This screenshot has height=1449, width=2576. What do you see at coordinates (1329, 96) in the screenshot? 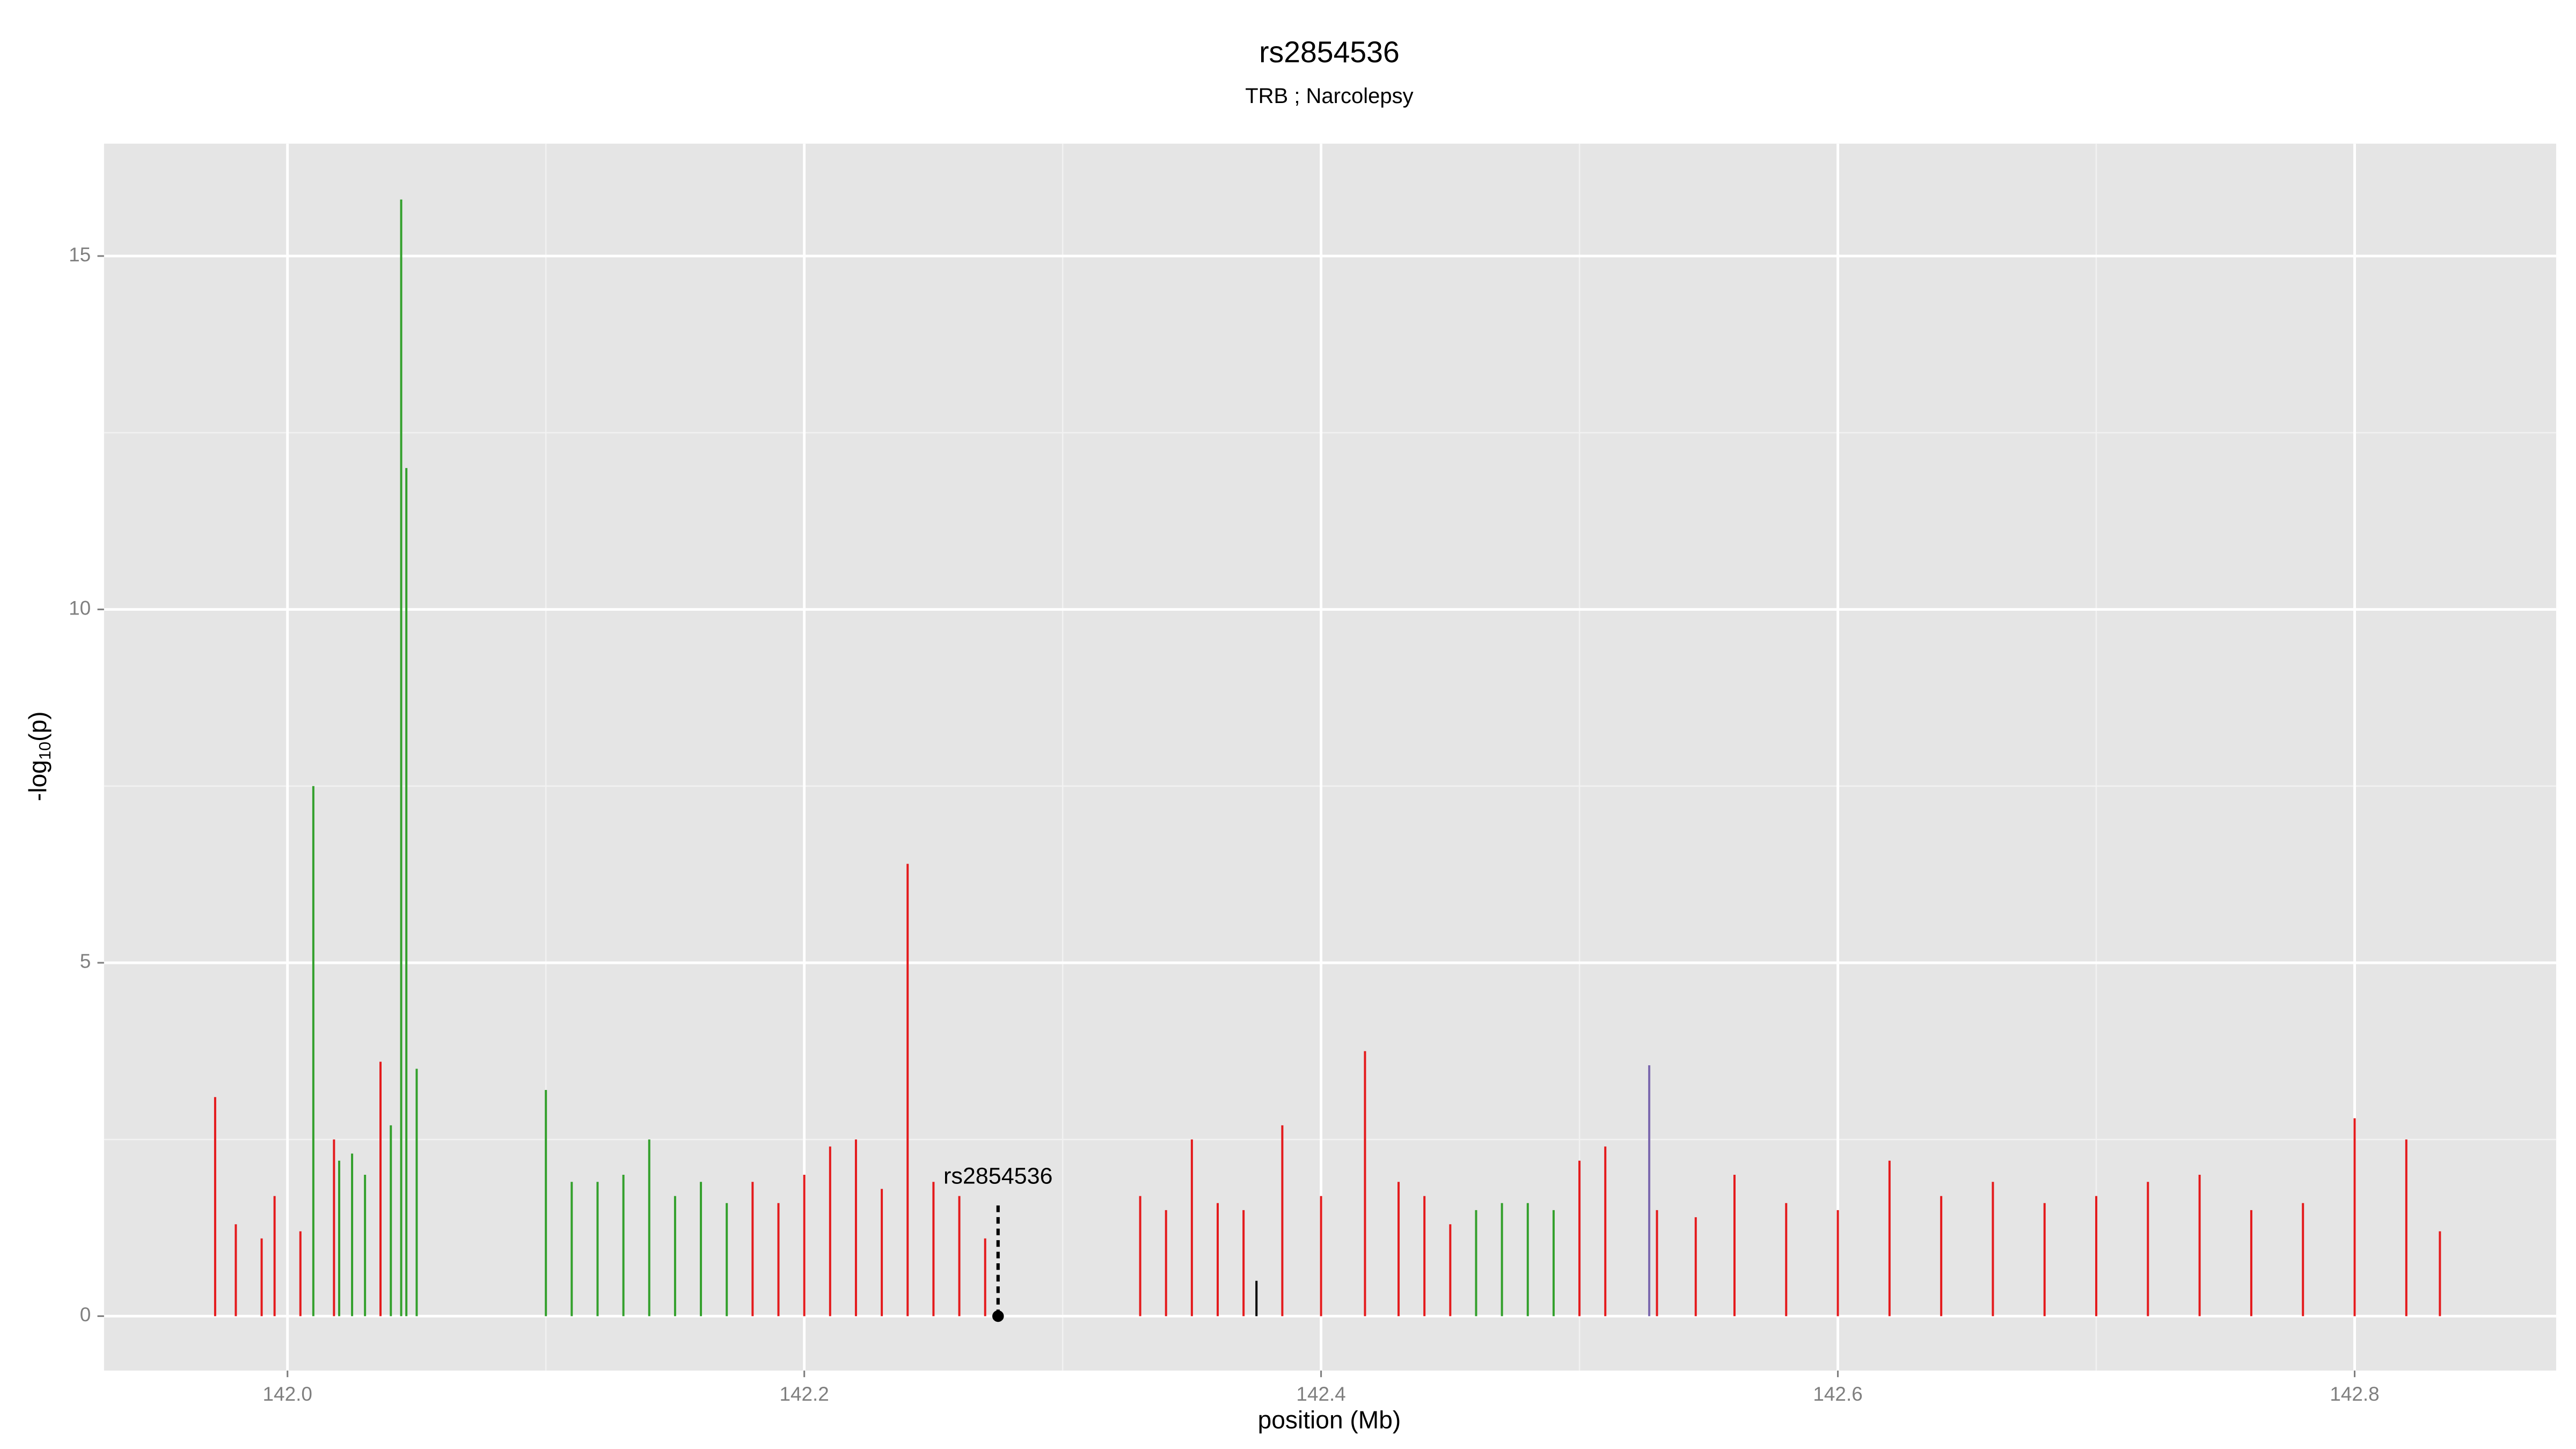
I see `chart-subtitle: TRB ; Narcolepsy` at bounding box center [1329, 96].